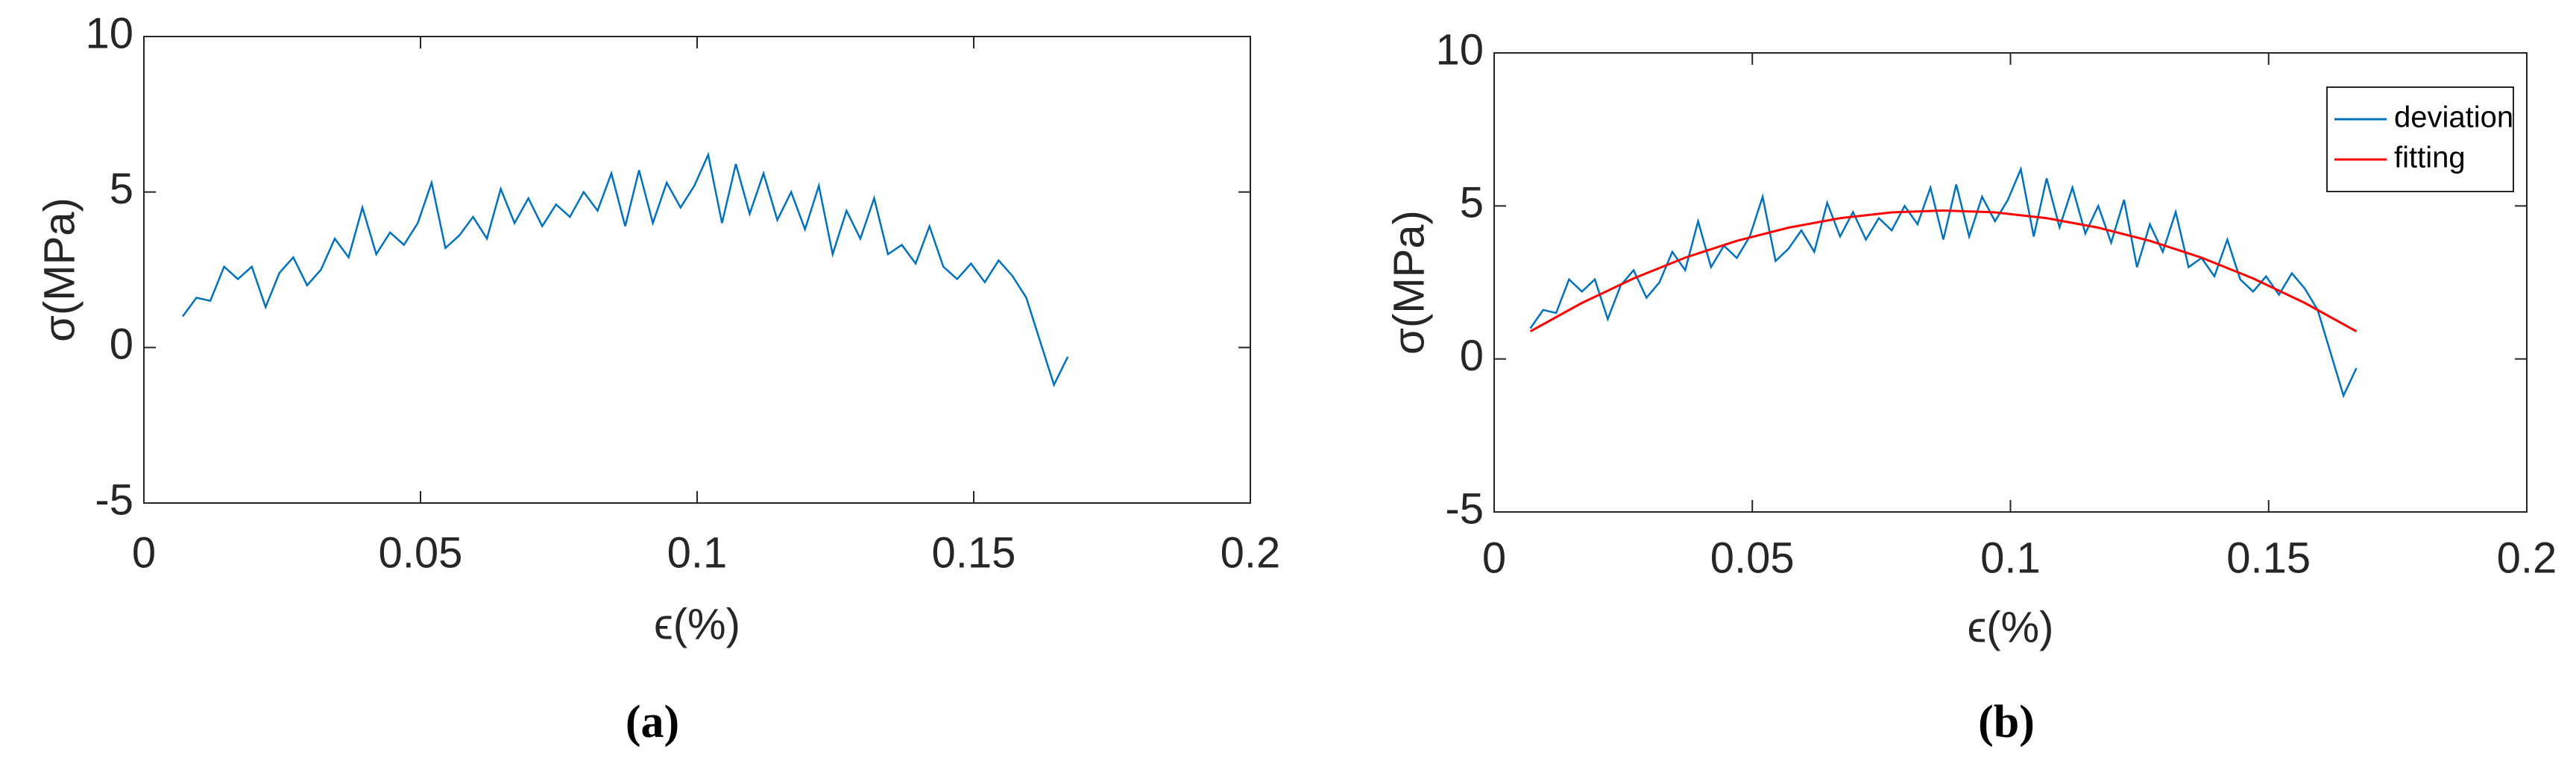  I want to click on panel-caption: (b), so click(2006, 722).